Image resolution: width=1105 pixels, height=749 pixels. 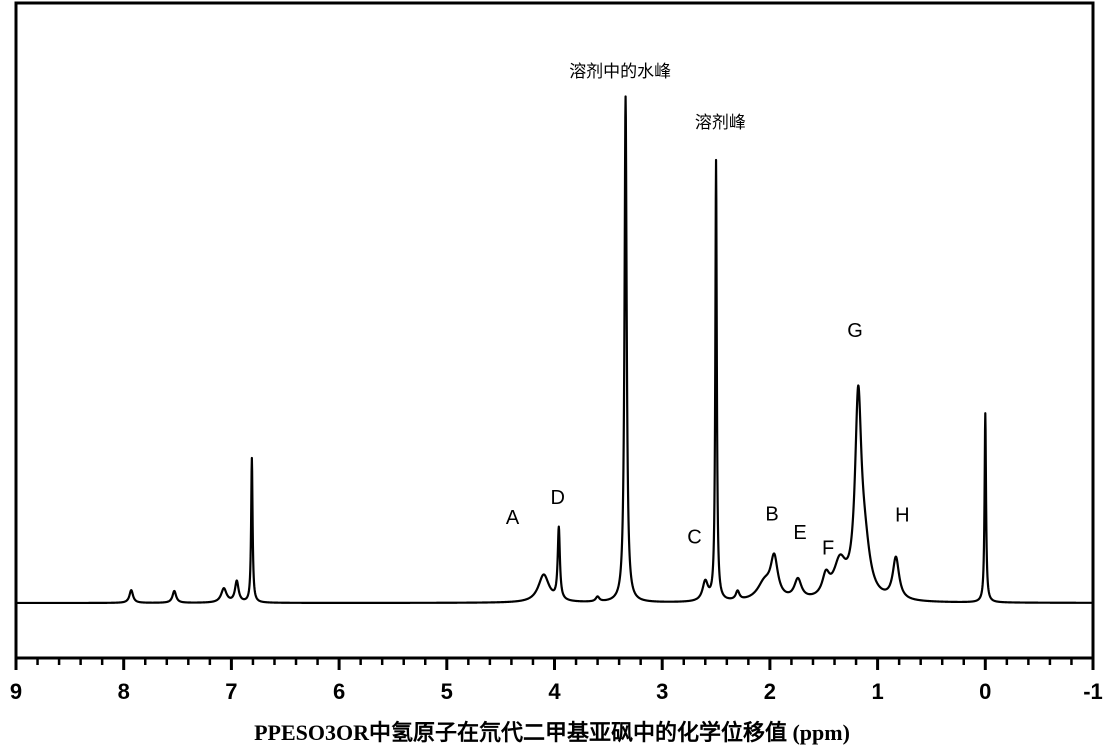 I want to click on x-tick-label: 6, so click(x=339, y=691).